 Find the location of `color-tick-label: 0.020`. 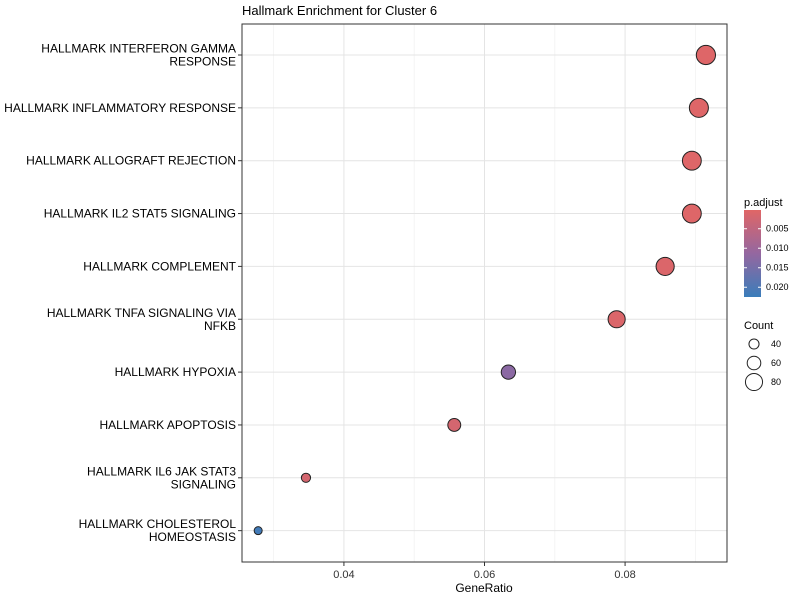

color-tick-label: 0.020 is located at coordinates (777, 287).